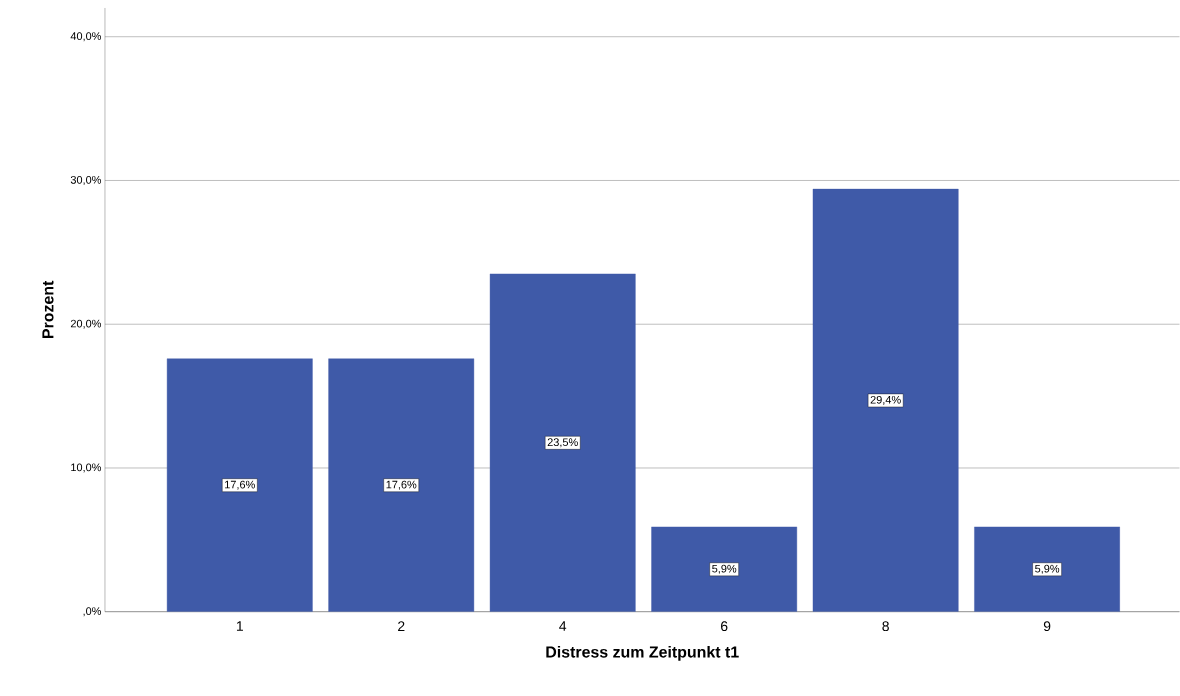 The image size is (1180, 696). What do you see at coordinates (885, 401) in the screenshot?
I see `data-label: 29,4%` at bounding box center [885, 401].